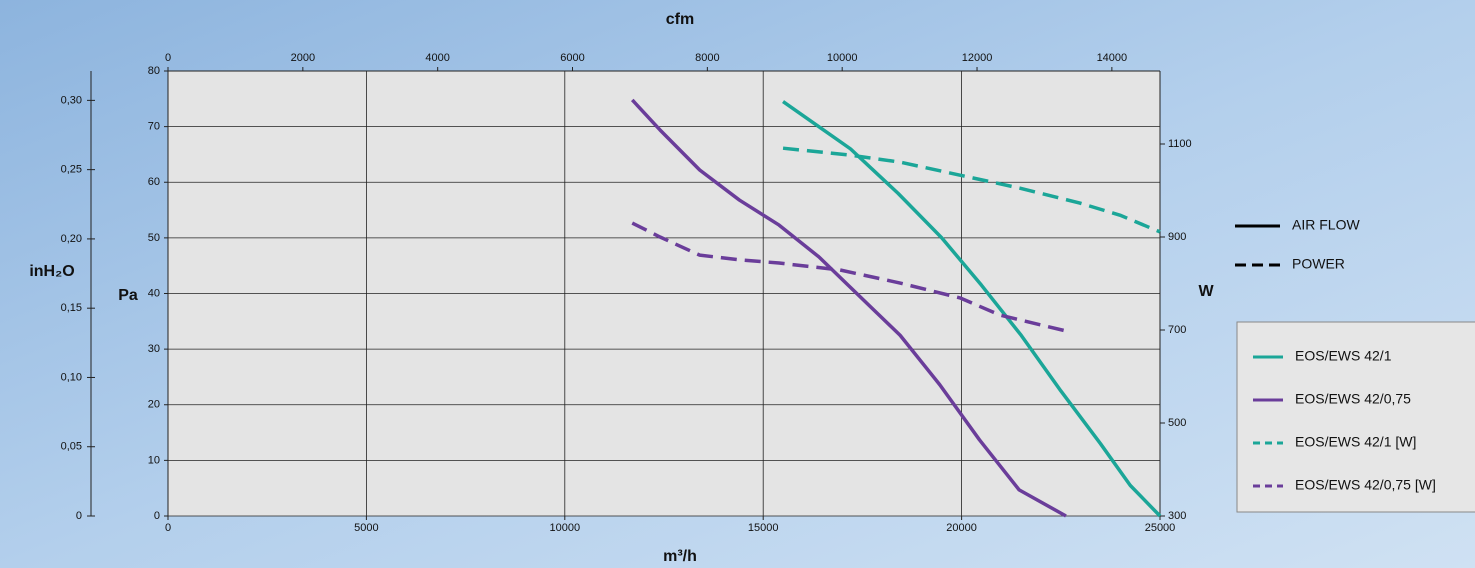  Describe the element at coordinates (707, 58) in the screenshot. I see `x2-tick-label: 8000` at that location.